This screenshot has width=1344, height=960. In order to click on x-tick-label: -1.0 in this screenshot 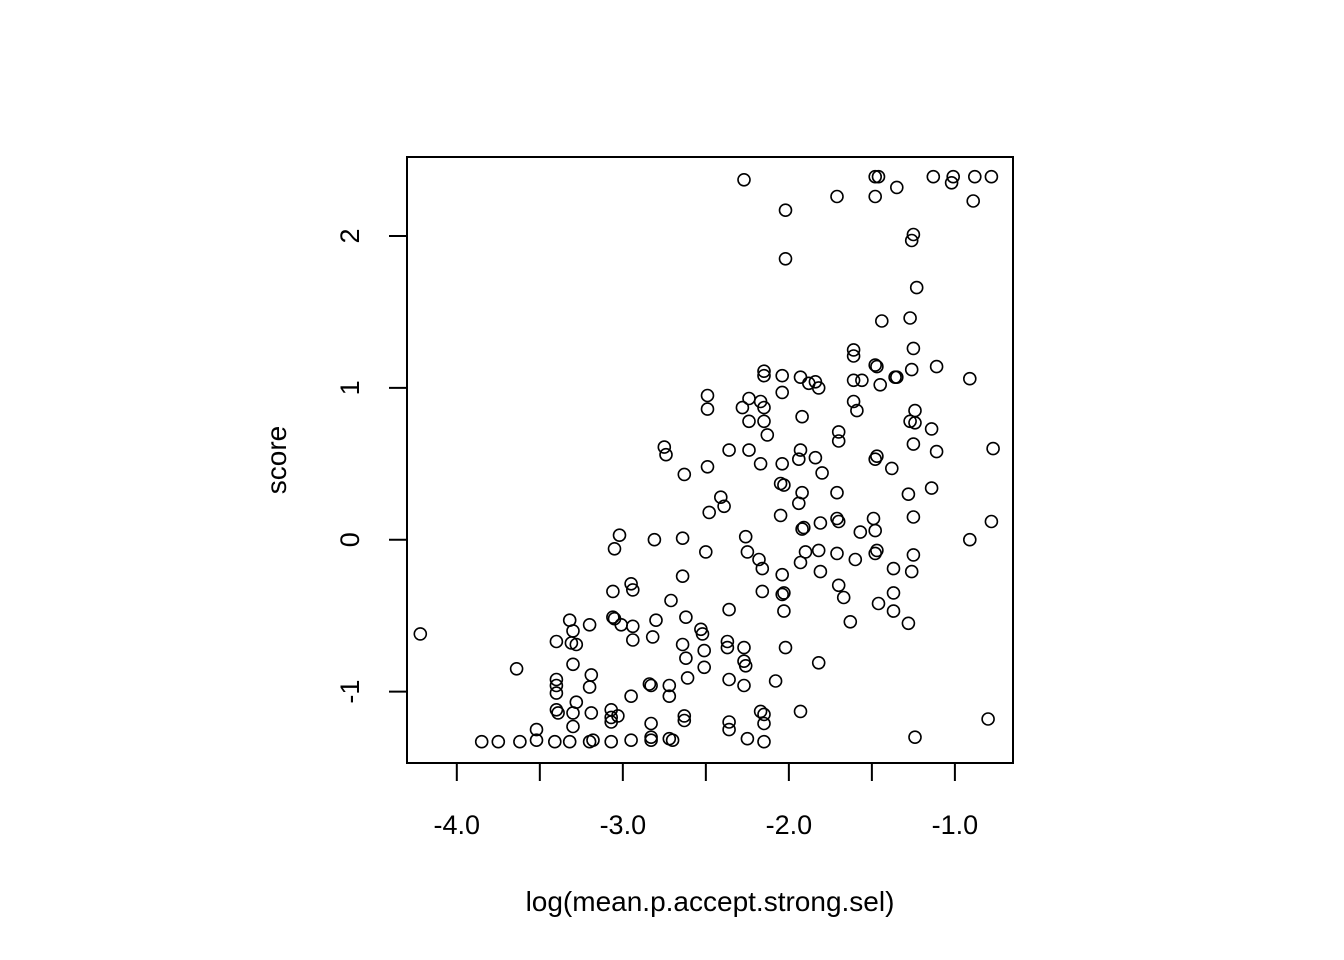, I will do `click(955, 825)`.